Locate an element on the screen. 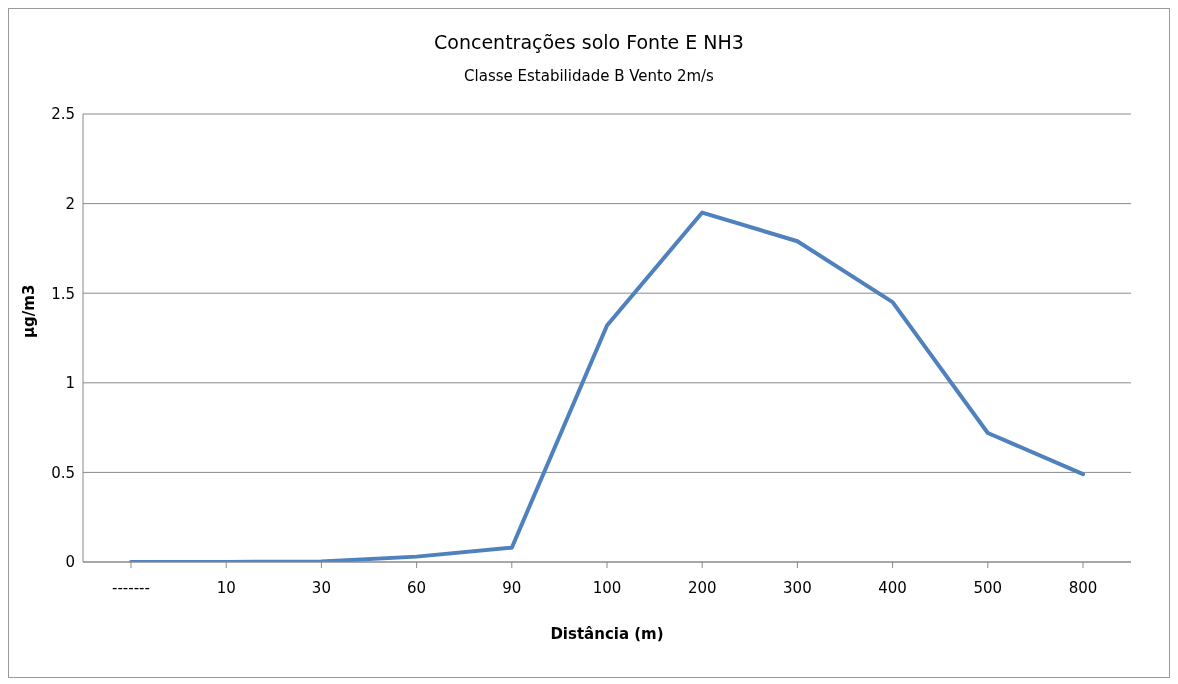 Image resolution: width=1178 pixels, height=684 pixels. x-axis-title: Distância (m) is located at coordinates (607, 634).